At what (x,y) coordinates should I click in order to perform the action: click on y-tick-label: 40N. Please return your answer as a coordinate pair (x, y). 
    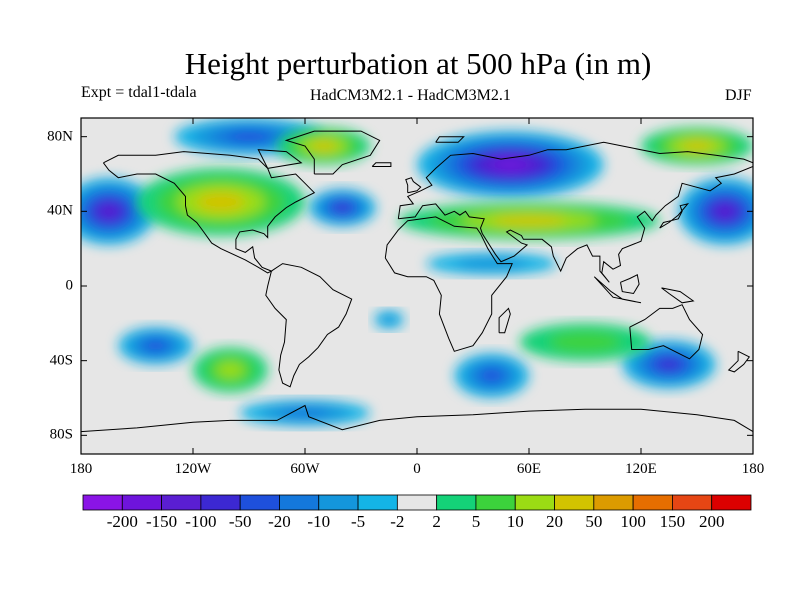
    Looking at the image, I should click on (60, 210).